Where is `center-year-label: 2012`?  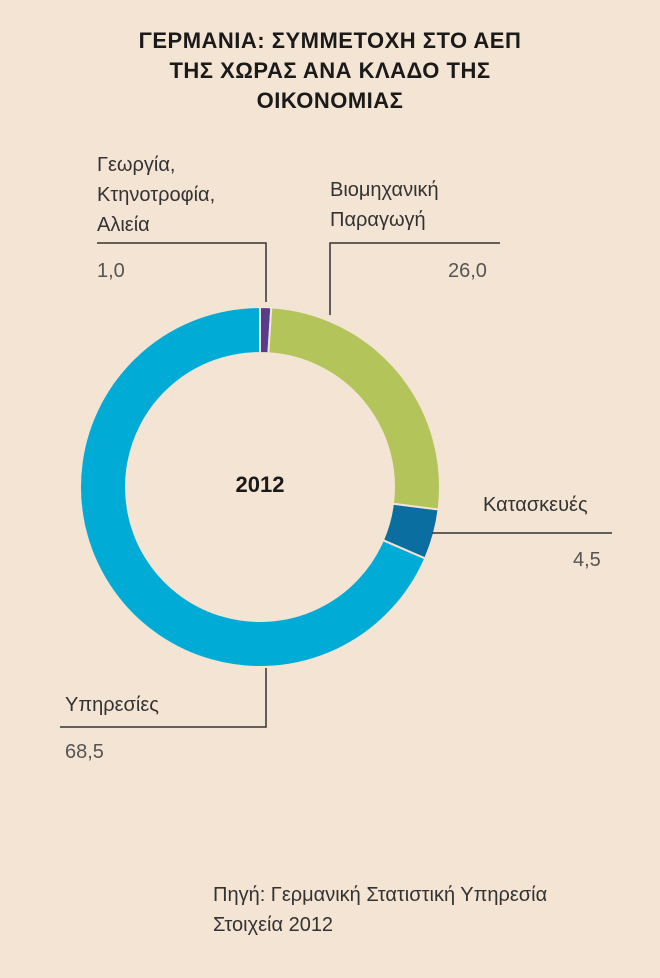 center-year-label: 2012 is located at coordinates (260, 484).